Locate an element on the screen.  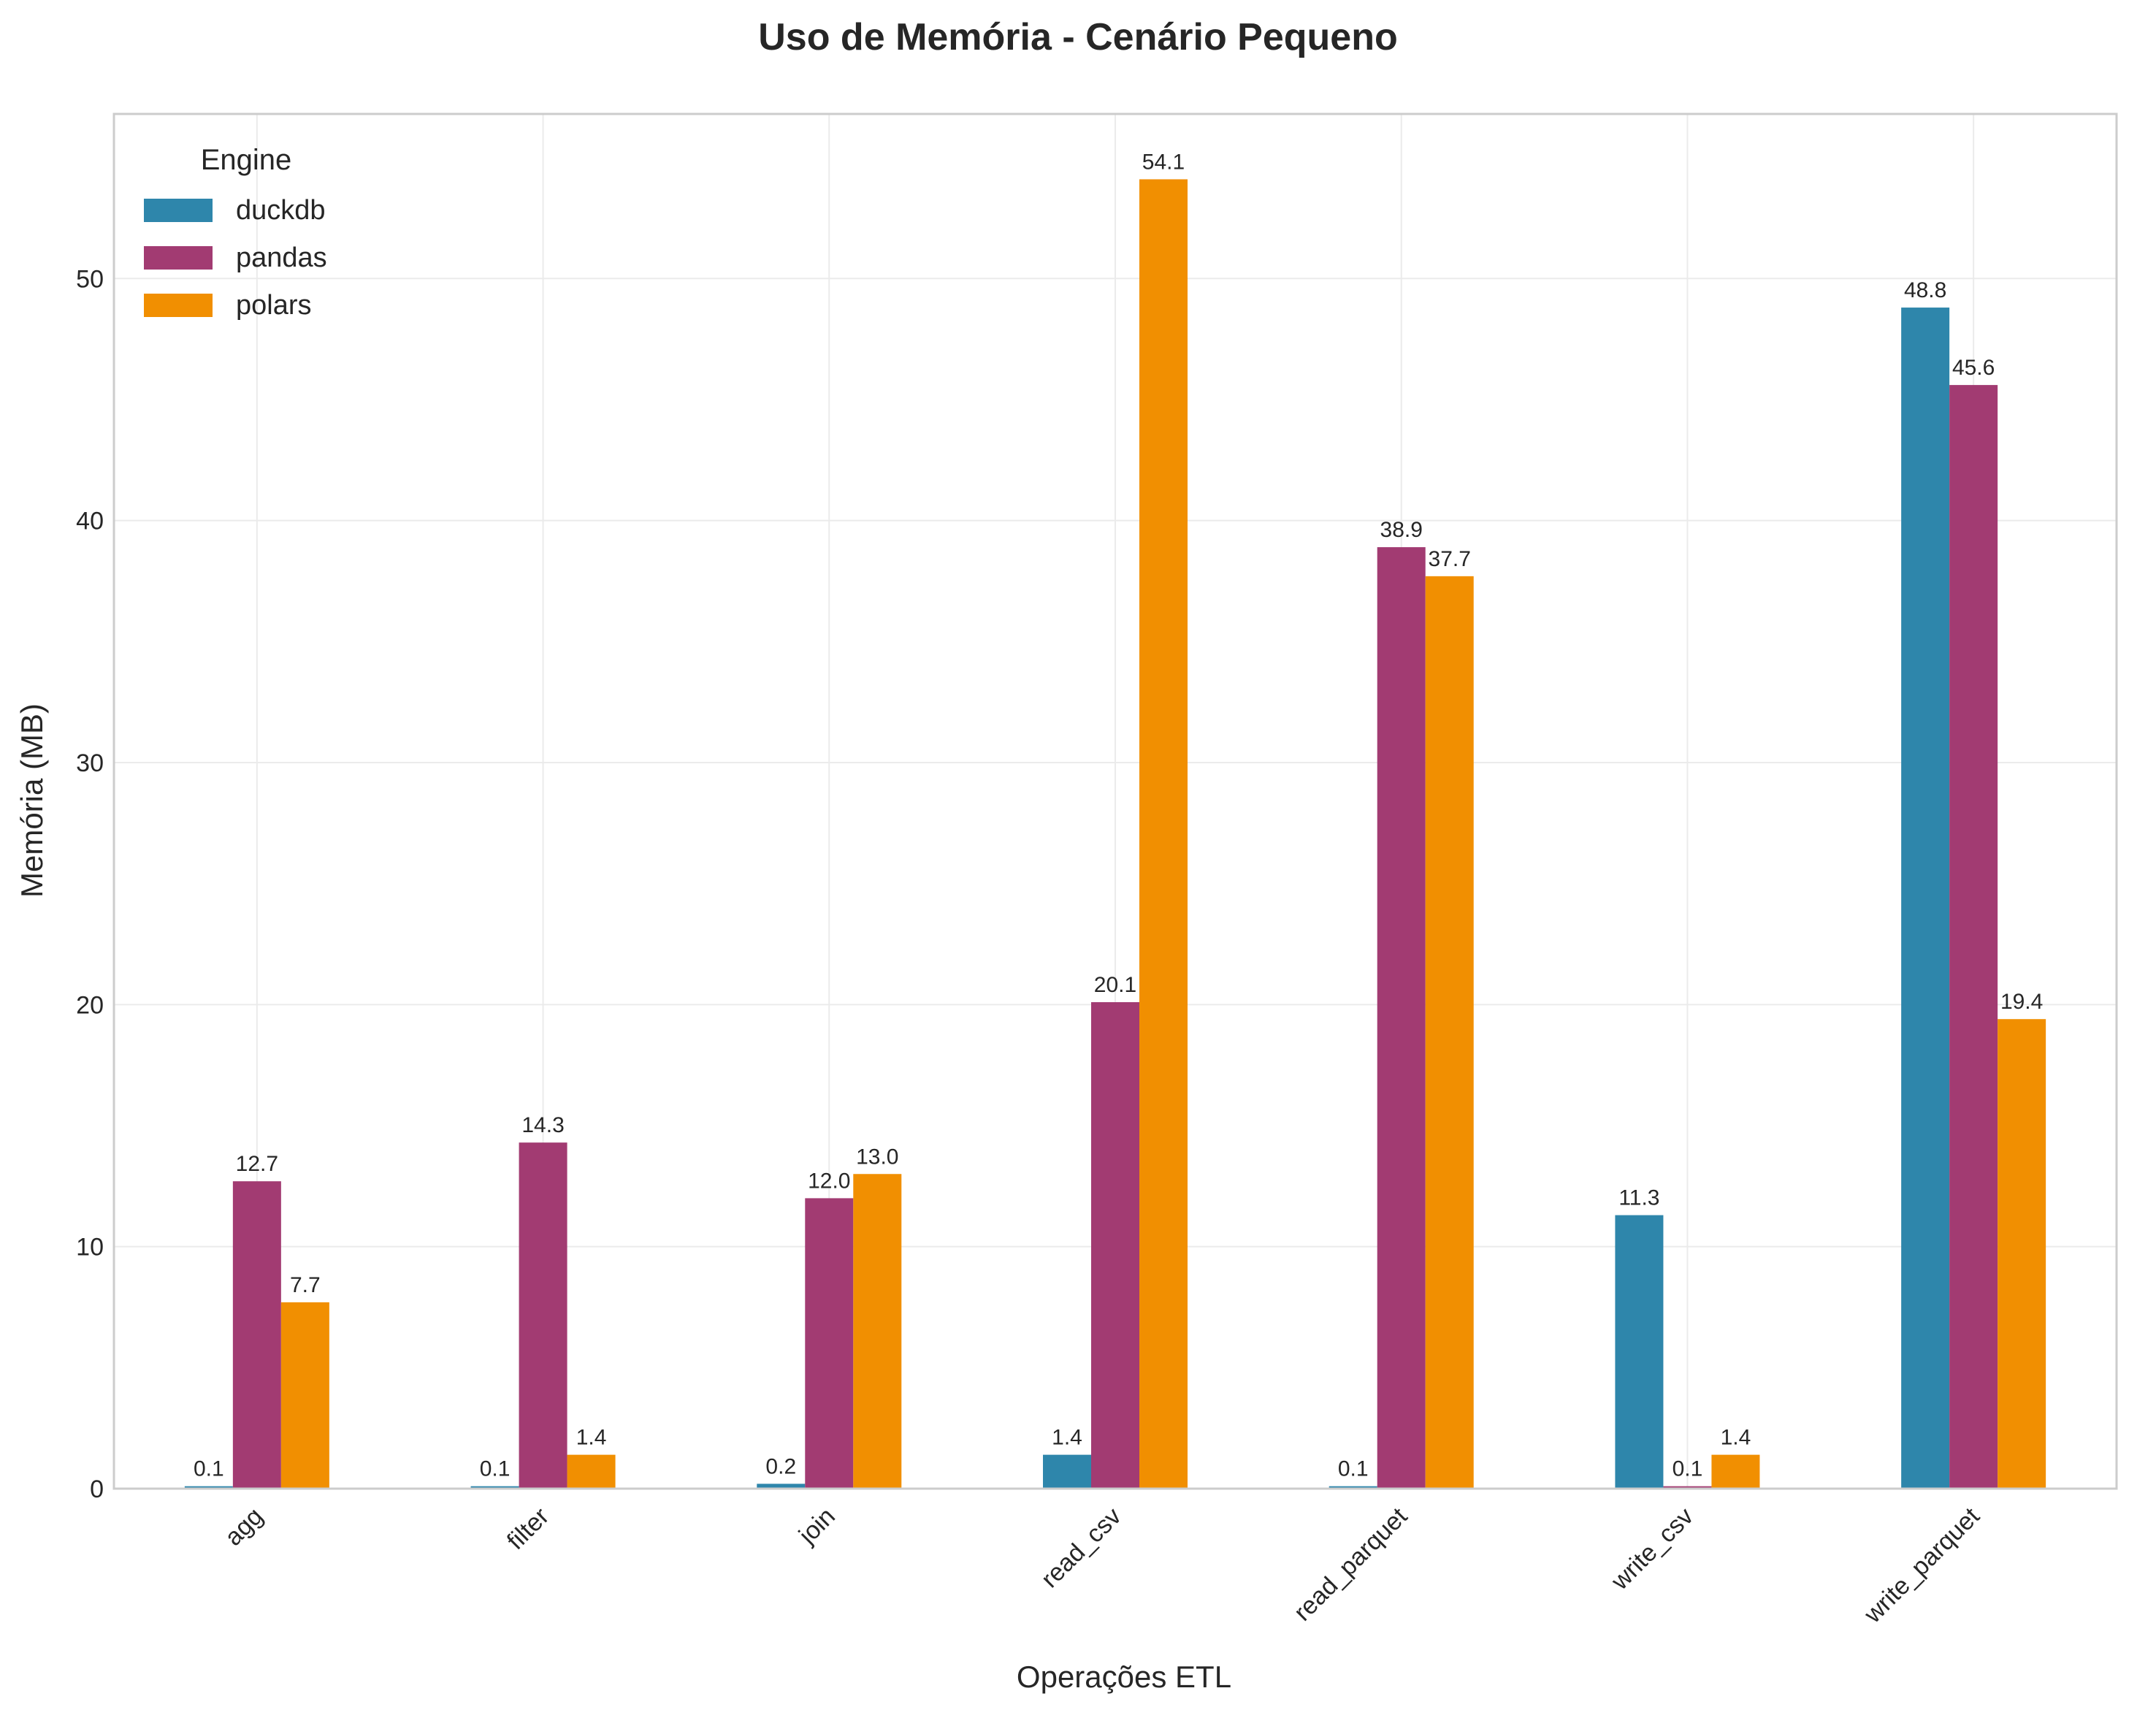
data-label: 38.9 is located at coordinates (1402, 530).